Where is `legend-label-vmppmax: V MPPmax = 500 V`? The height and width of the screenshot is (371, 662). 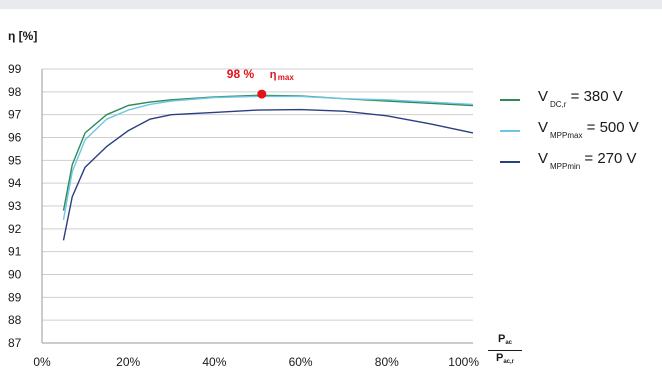
legend-label-vmppmax: V MPPmax = 500 V is located at coordinates (588, 129).